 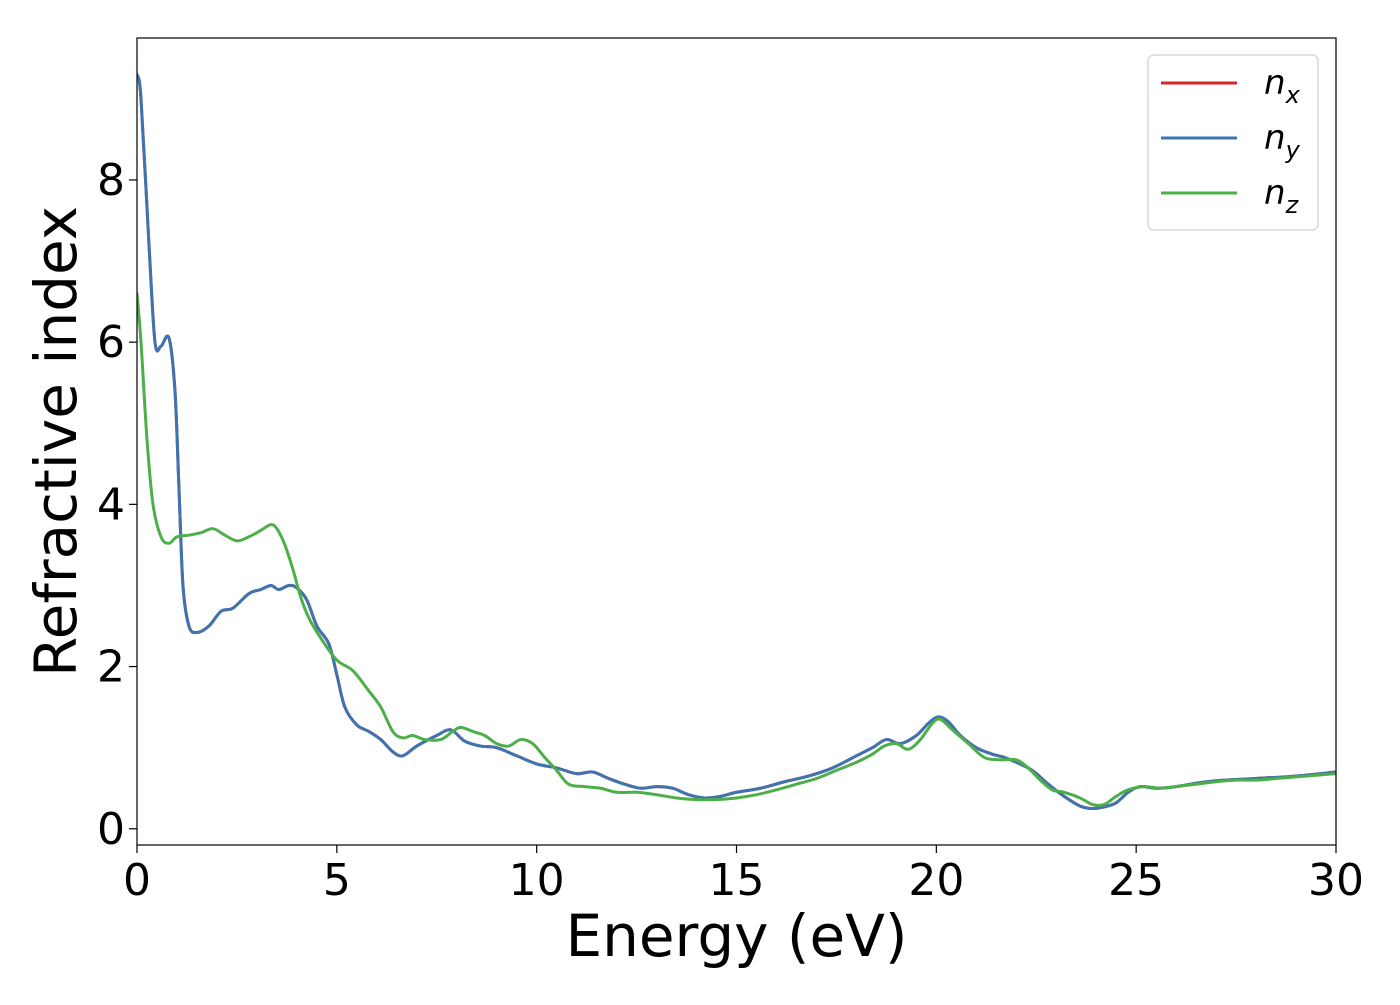 What do you see at coordinates (137, 880) in the screenshot?
I see `x-tick-label: 0` at bounding box center [137, 880].